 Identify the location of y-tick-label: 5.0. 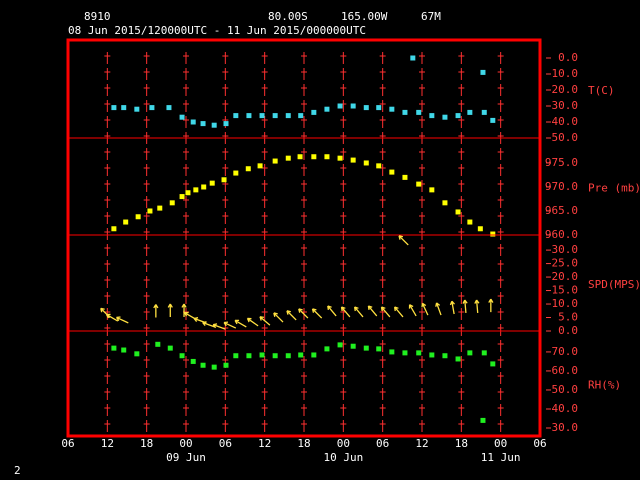
(568, 317).